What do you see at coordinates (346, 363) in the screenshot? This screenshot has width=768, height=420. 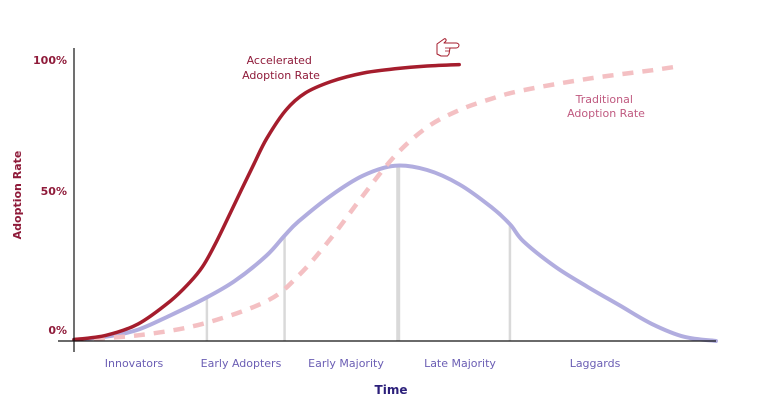 I see `segment-label-early-majority: Early Majority` at bounding box center [346, 363].